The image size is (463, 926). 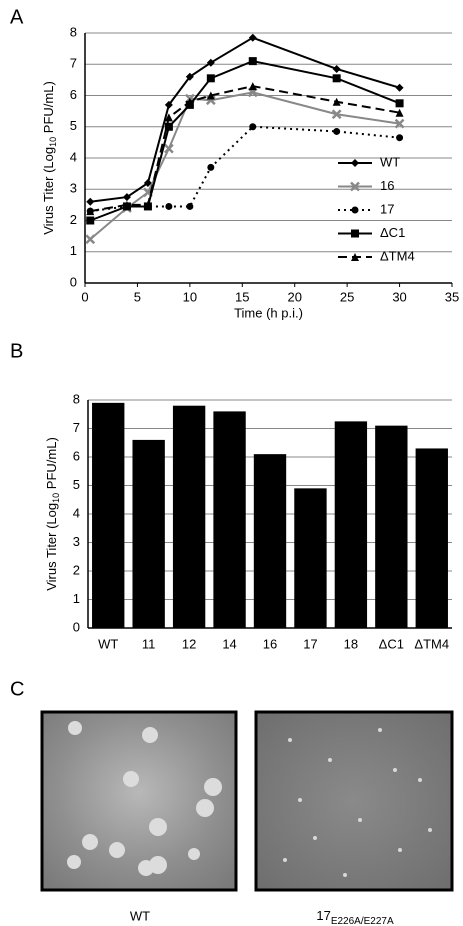 I want to click on x-tick-label: WT, so click(x=108, y=643).